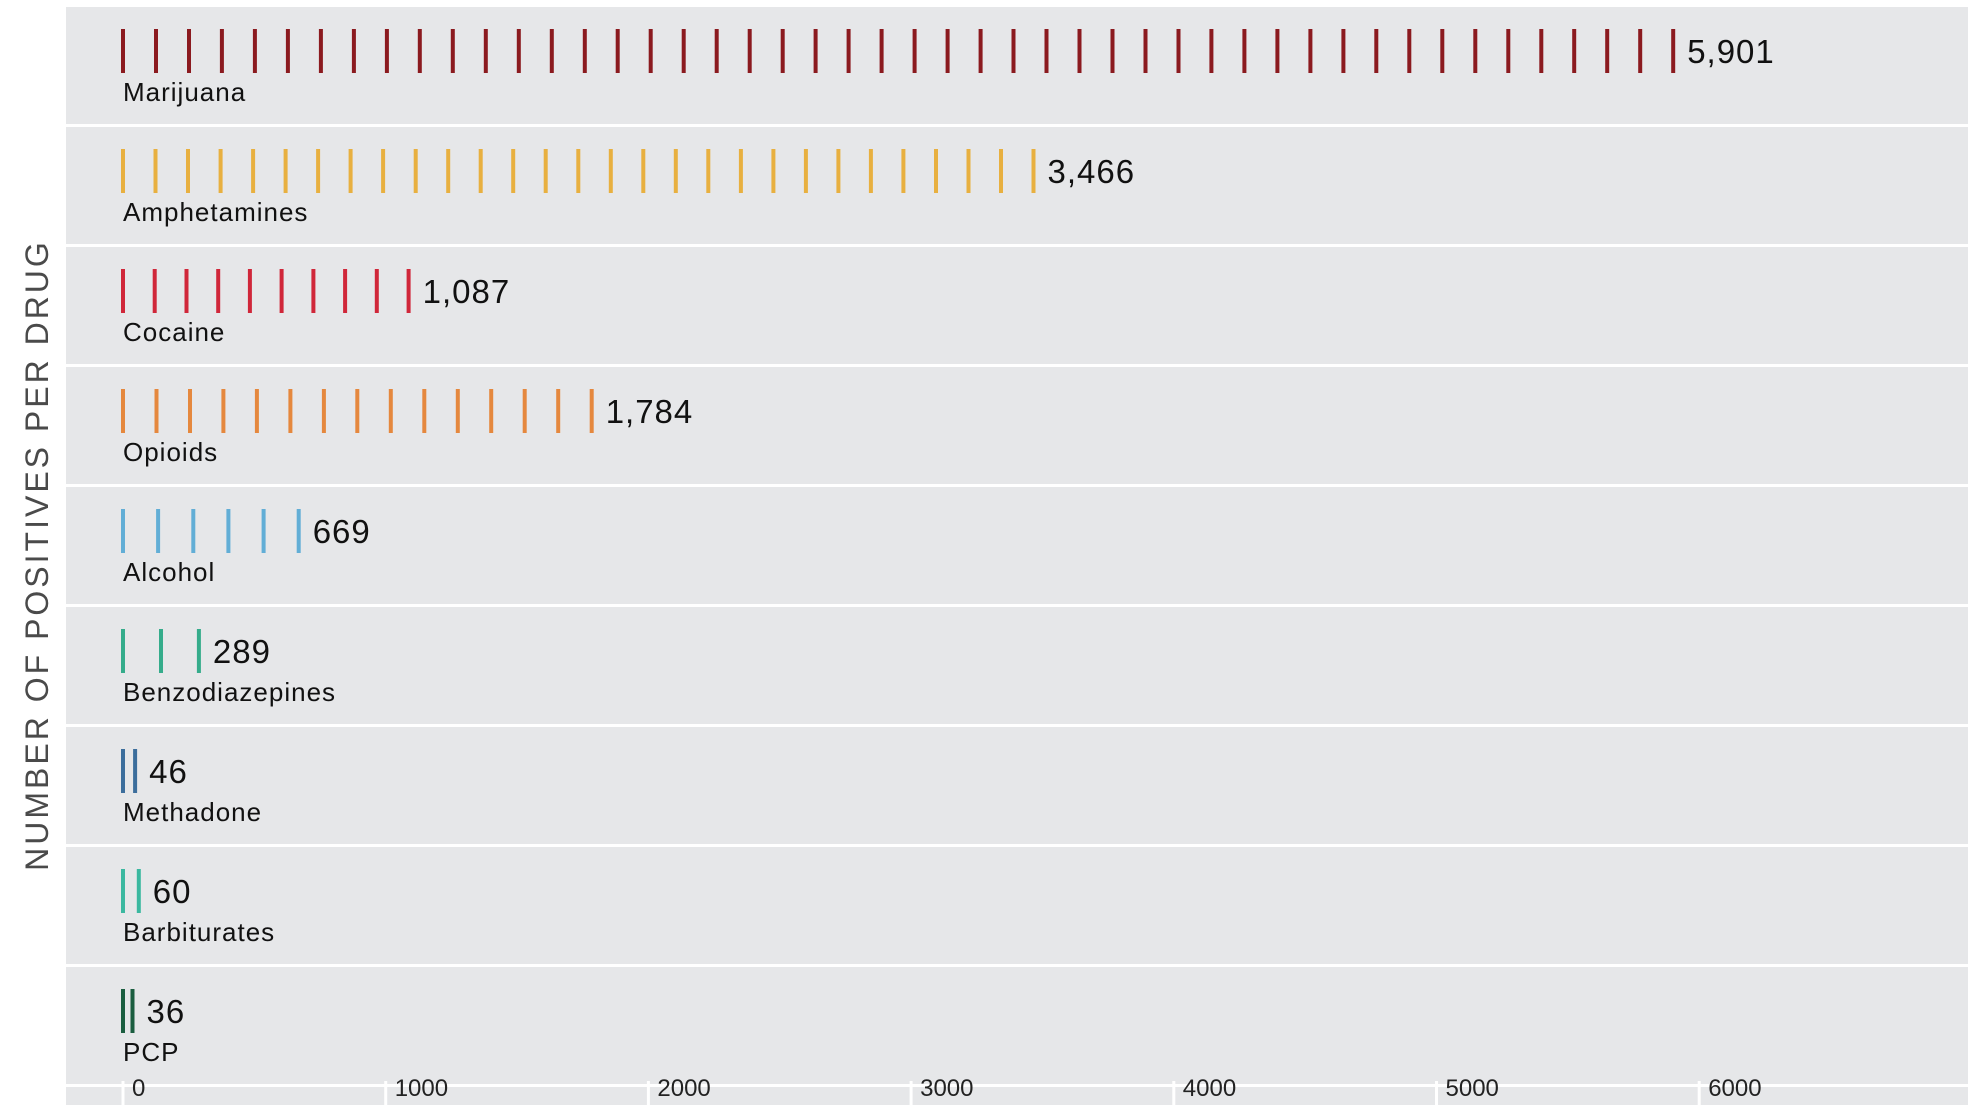  Describe the element at coordinates (1017, 1090) in the screenshot. I see `x-axis: 0 1000 2000 3000 4000 5000 6000` at that location.